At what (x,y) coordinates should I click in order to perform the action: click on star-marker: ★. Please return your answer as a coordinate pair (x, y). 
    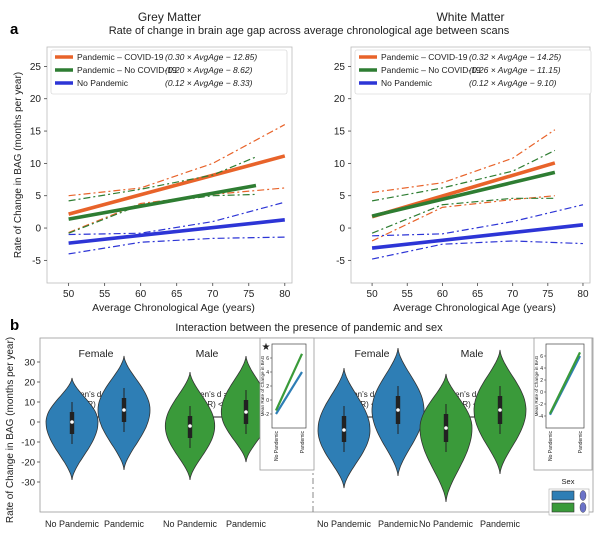
    Looking at the image, I should click on (266, 347).